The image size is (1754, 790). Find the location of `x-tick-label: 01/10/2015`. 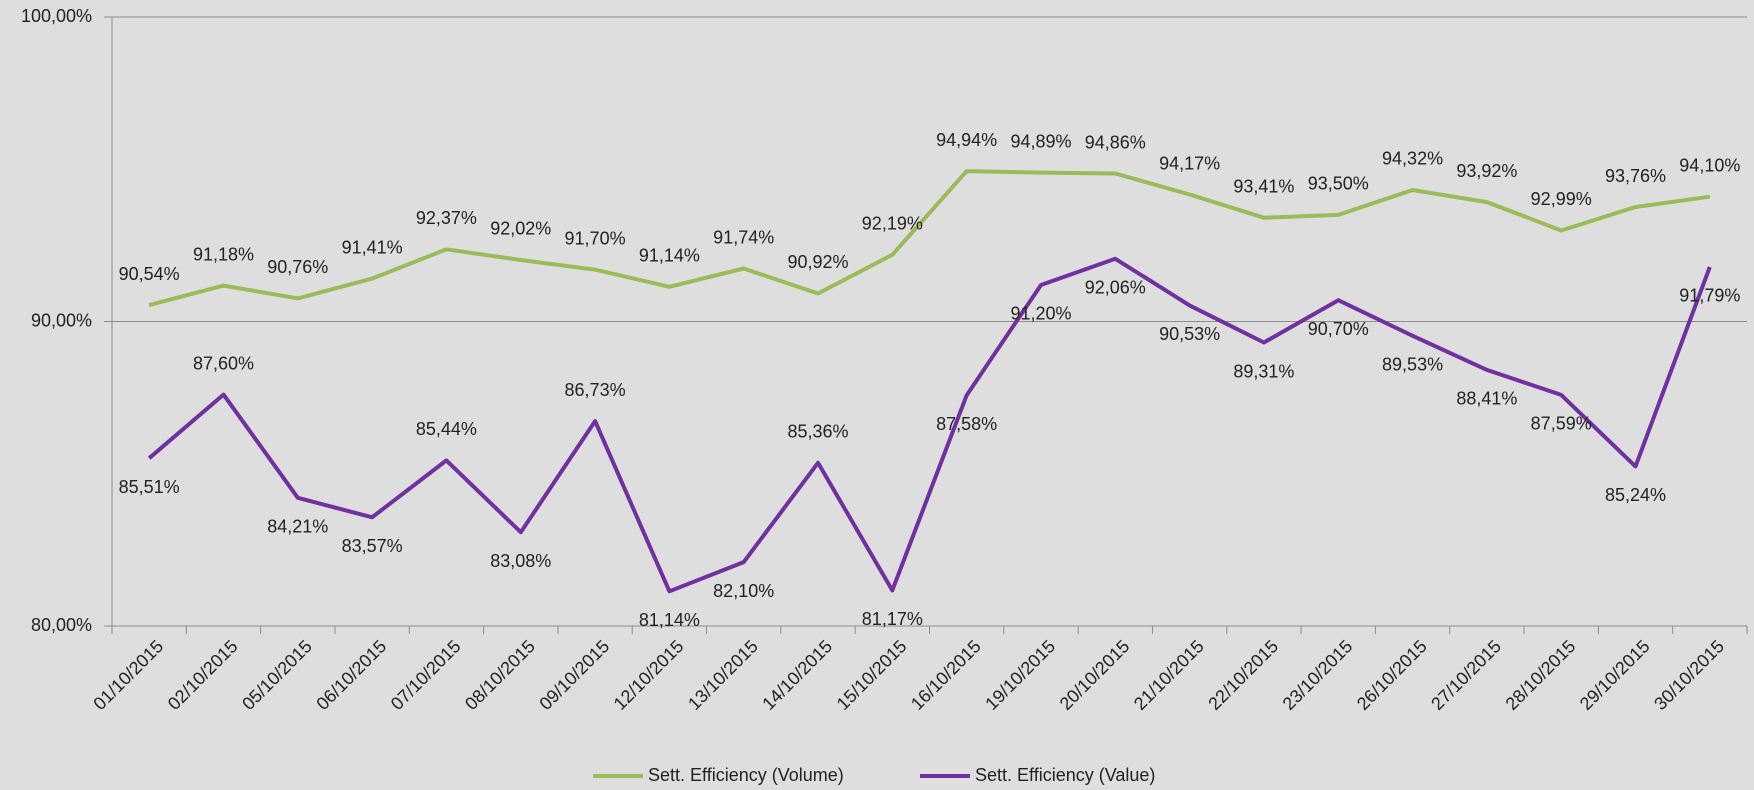

x-tick-label: 01/10/2015 is located at coordinates (128, 675).